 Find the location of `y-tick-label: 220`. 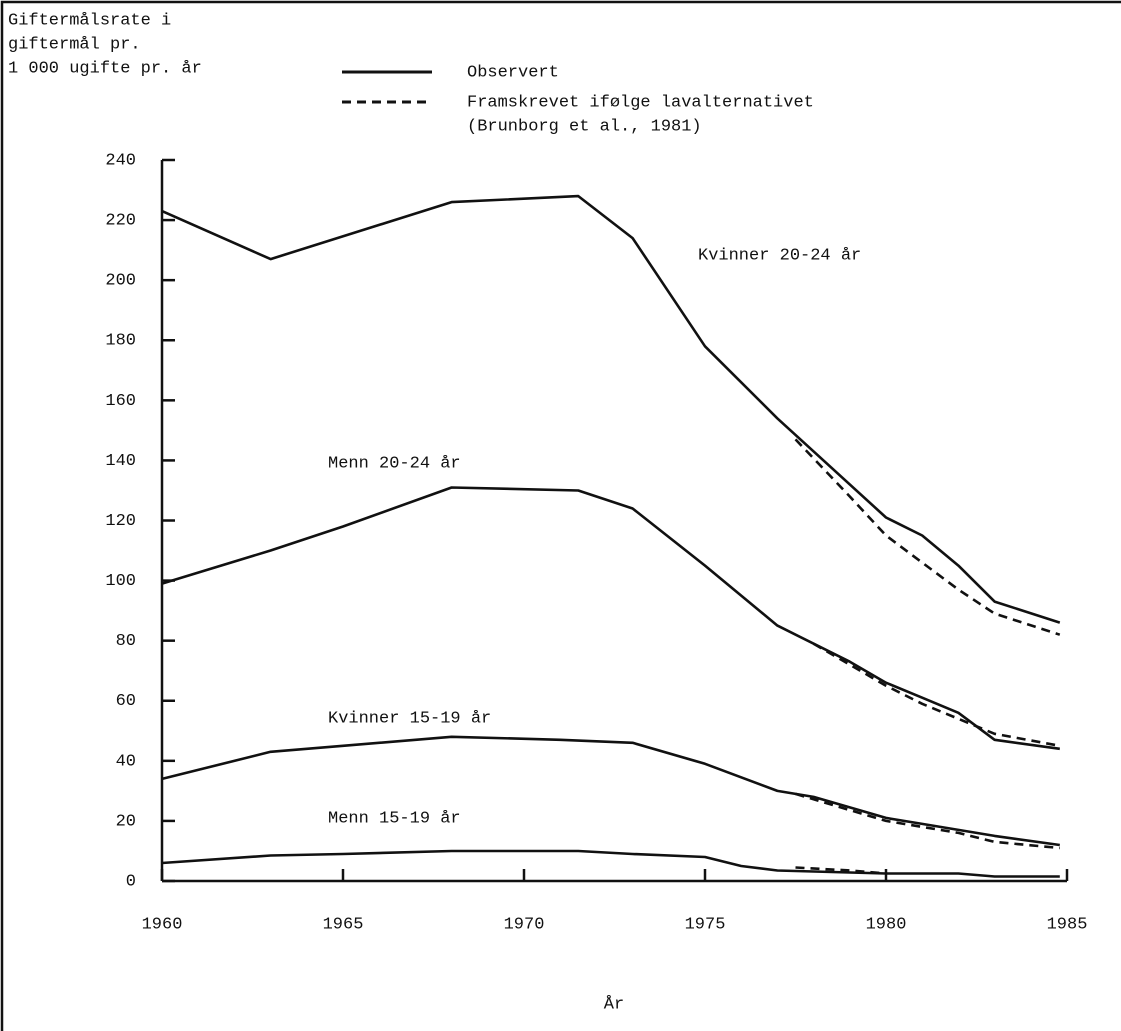

y-tick-label: 220 is located at coordinates (120, 221).